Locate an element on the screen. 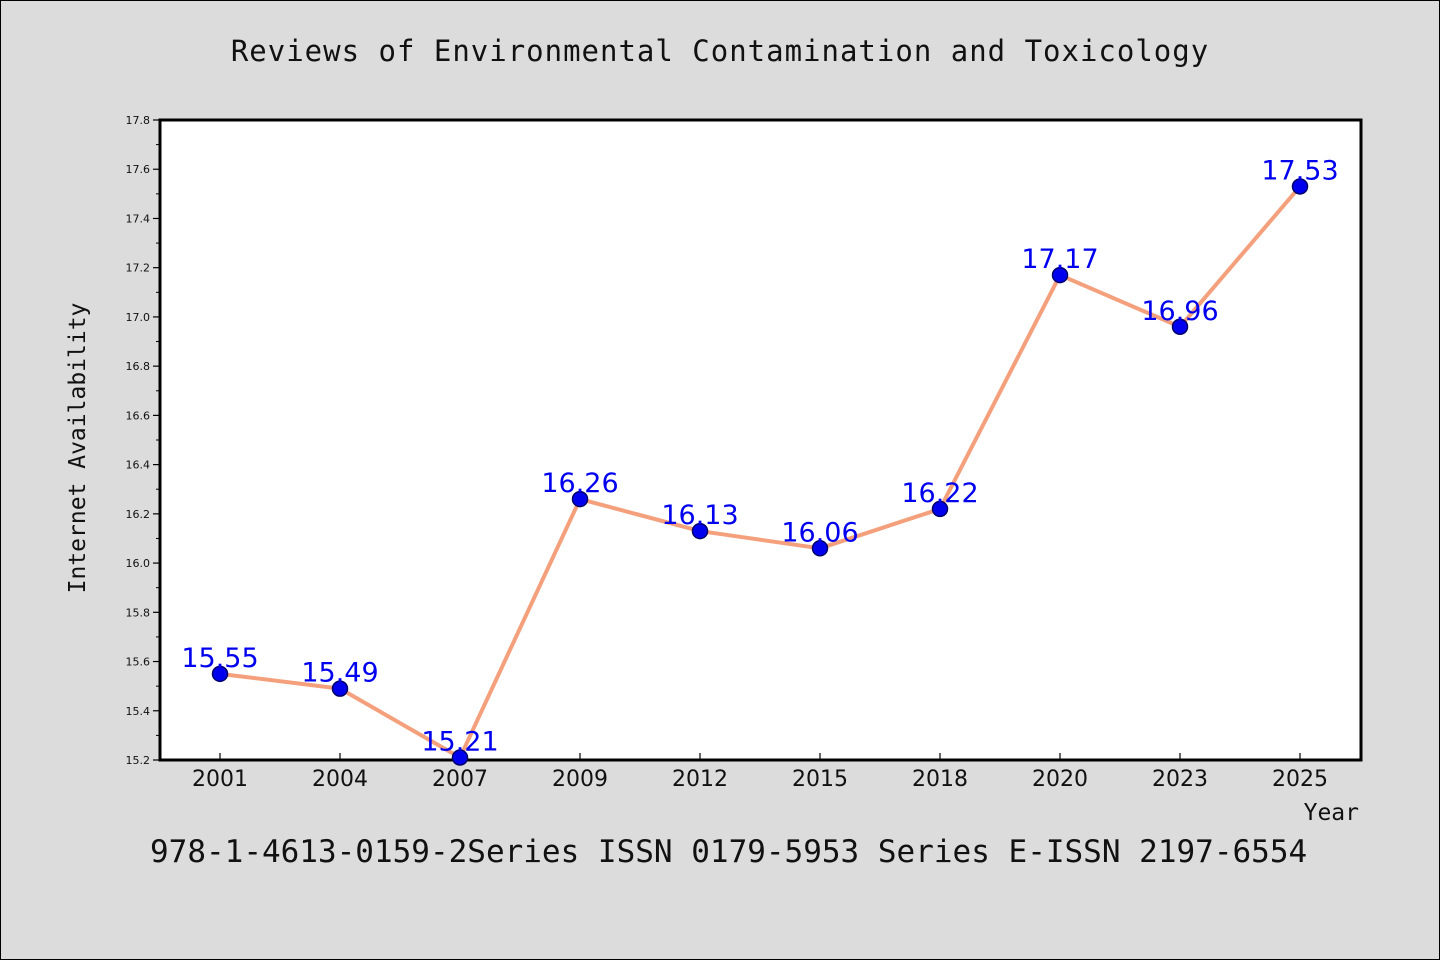  y-tick-label: 15.2 is located at coordinates (138, 760).